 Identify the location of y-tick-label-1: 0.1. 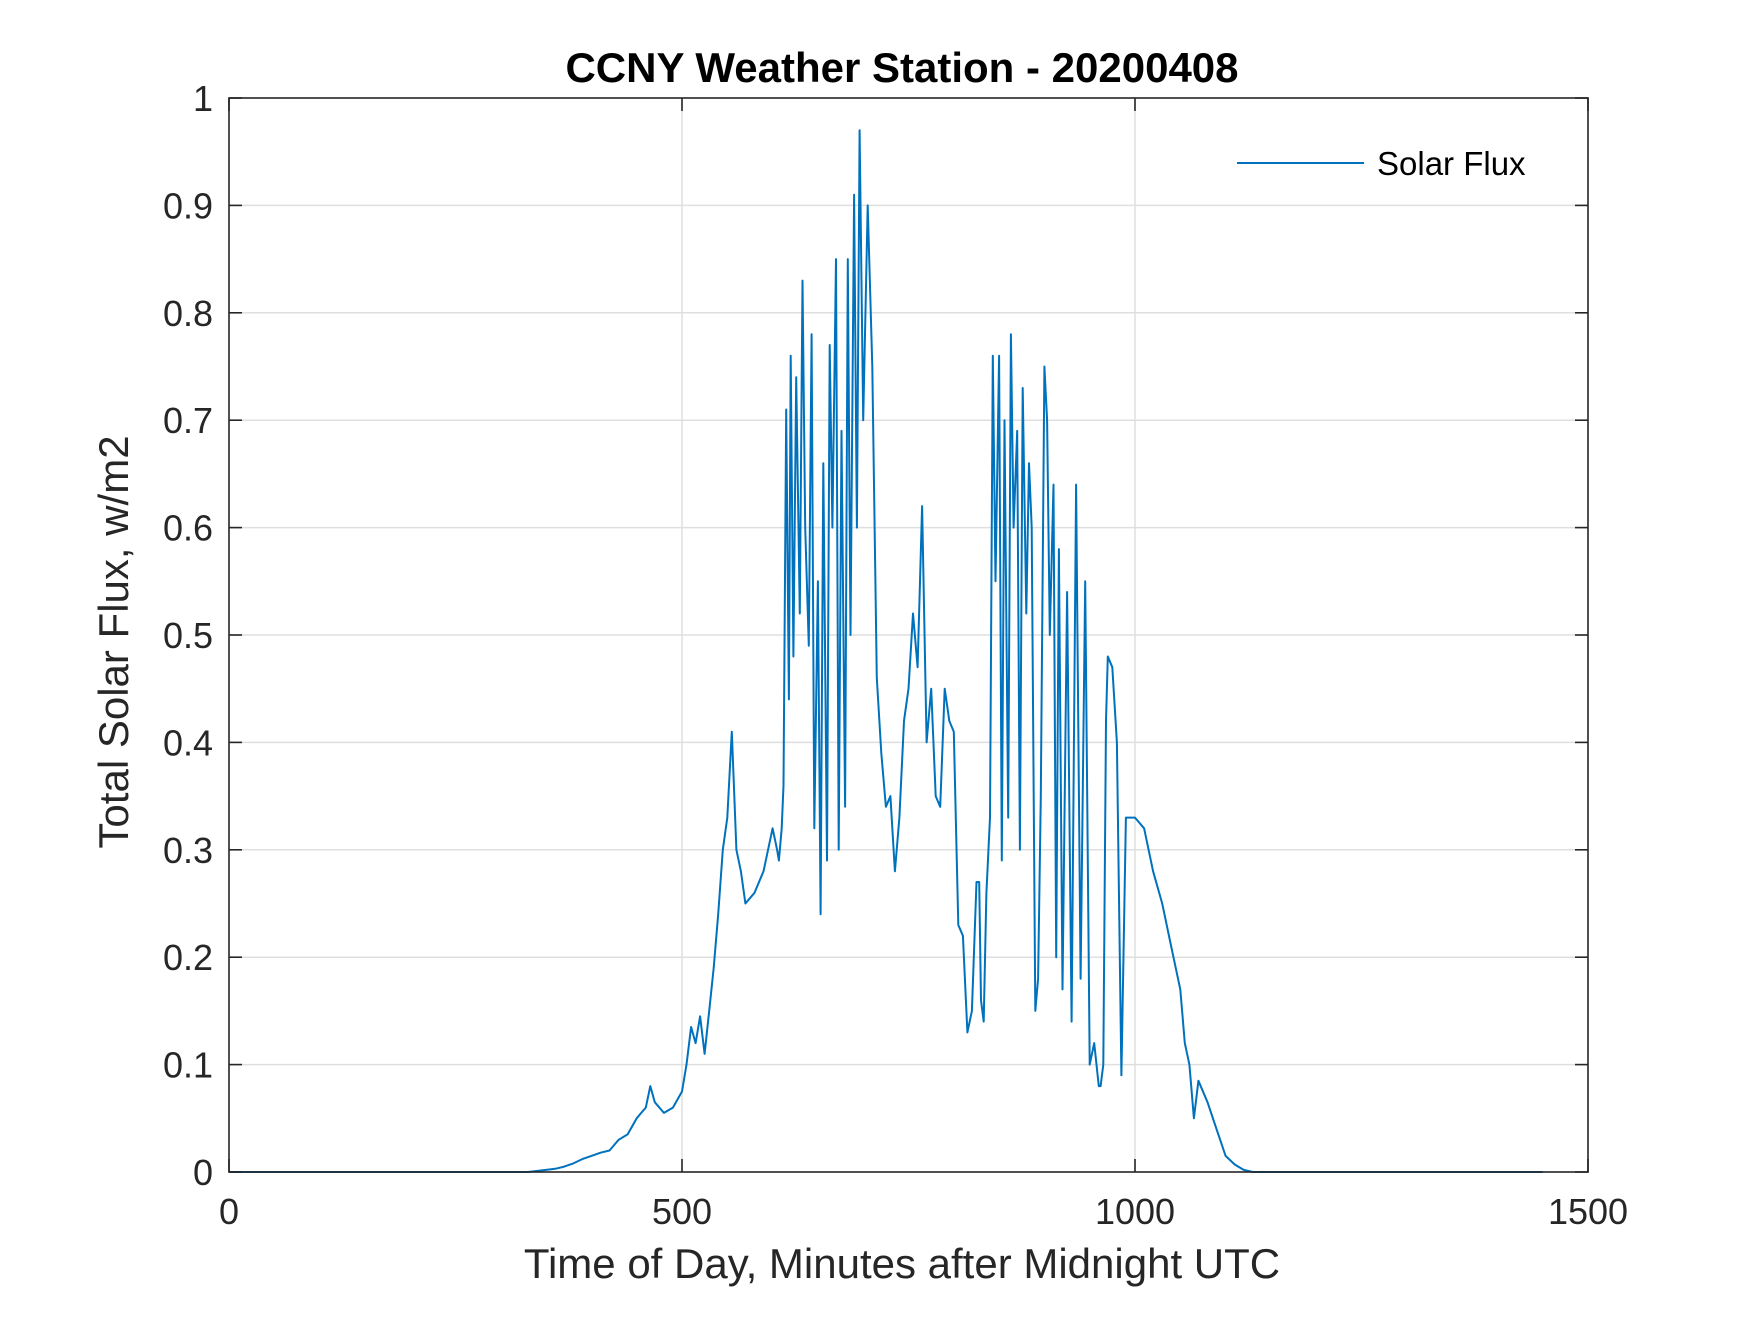
(188, 1065).